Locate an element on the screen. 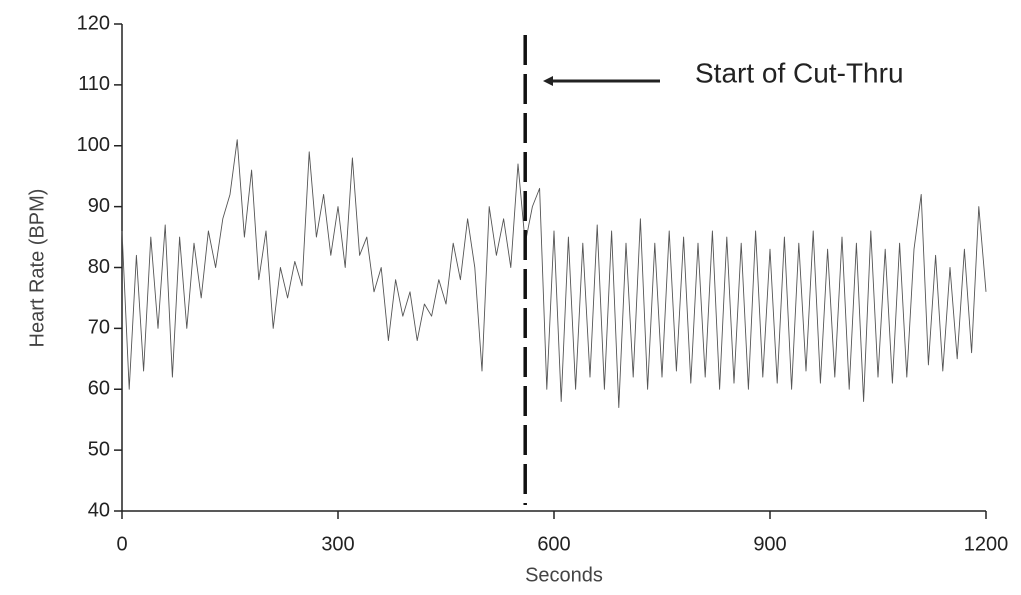  x-tick-label: 900 is located at coordinates (769, 544).